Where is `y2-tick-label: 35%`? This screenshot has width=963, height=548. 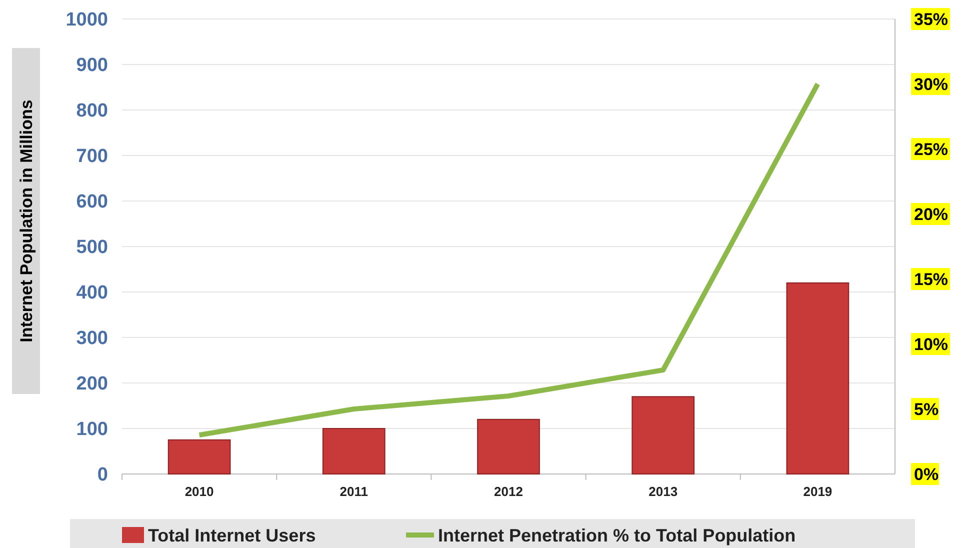
y2-tick-label: 35% is located at coordinates (931, 19).